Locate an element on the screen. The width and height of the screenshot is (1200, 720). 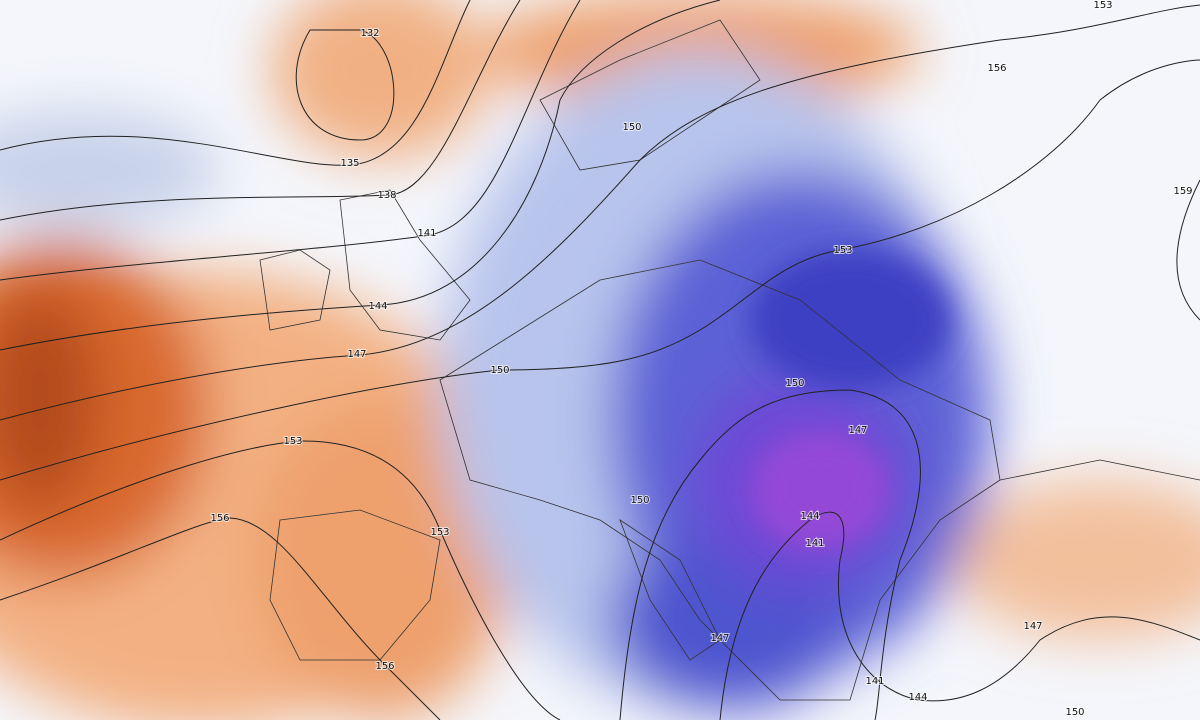
contour-label: 138 is located at coordinates (386, 195).